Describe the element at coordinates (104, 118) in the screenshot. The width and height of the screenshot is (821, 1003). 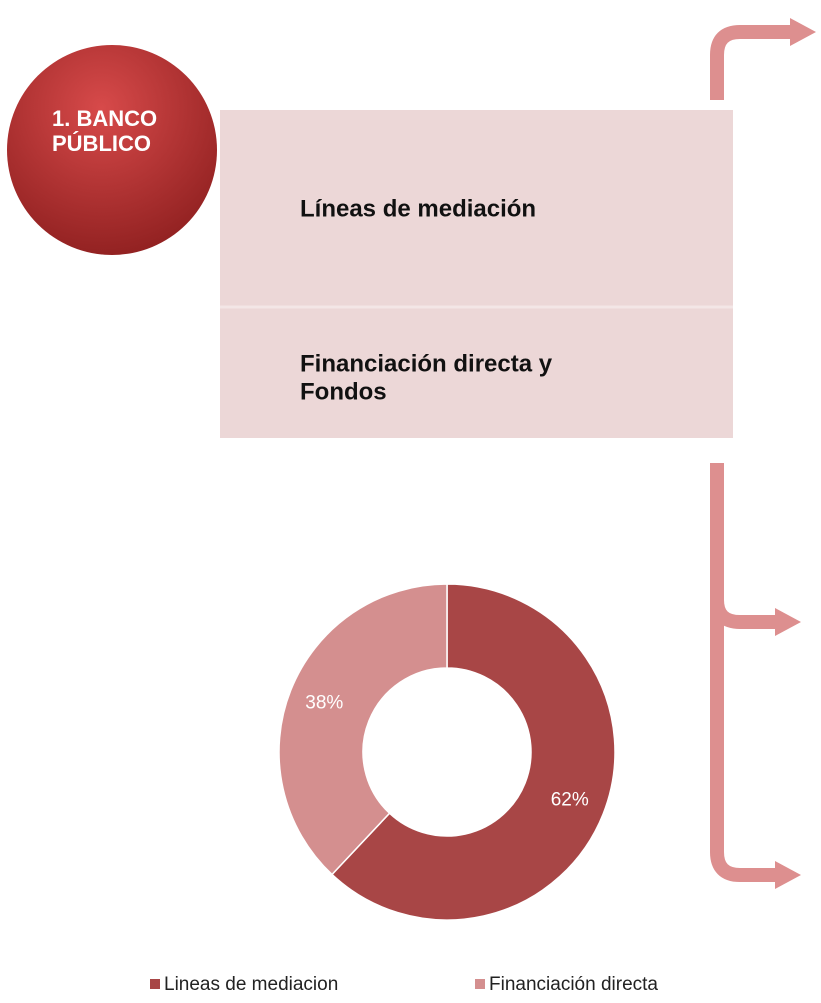
I see `badge-text: 1. BANCO` at that location.